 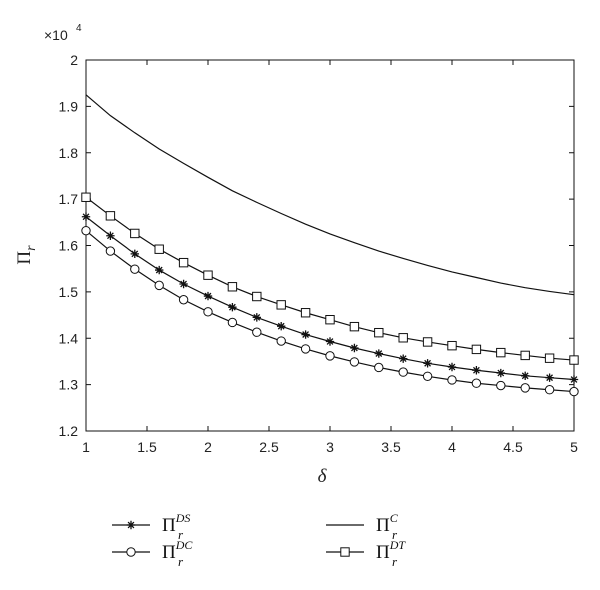 I want to click on y-tick-label: 1.4, so click(x=69, y=338).